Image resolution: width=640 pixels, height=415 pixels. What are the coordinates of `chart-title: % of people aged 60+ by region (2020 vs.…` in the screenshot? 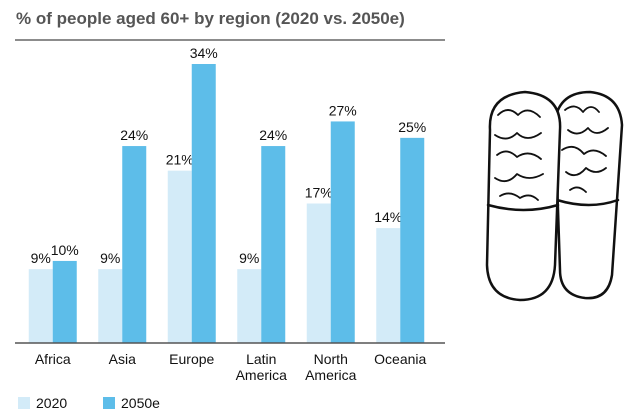 It's located at (210, 18).